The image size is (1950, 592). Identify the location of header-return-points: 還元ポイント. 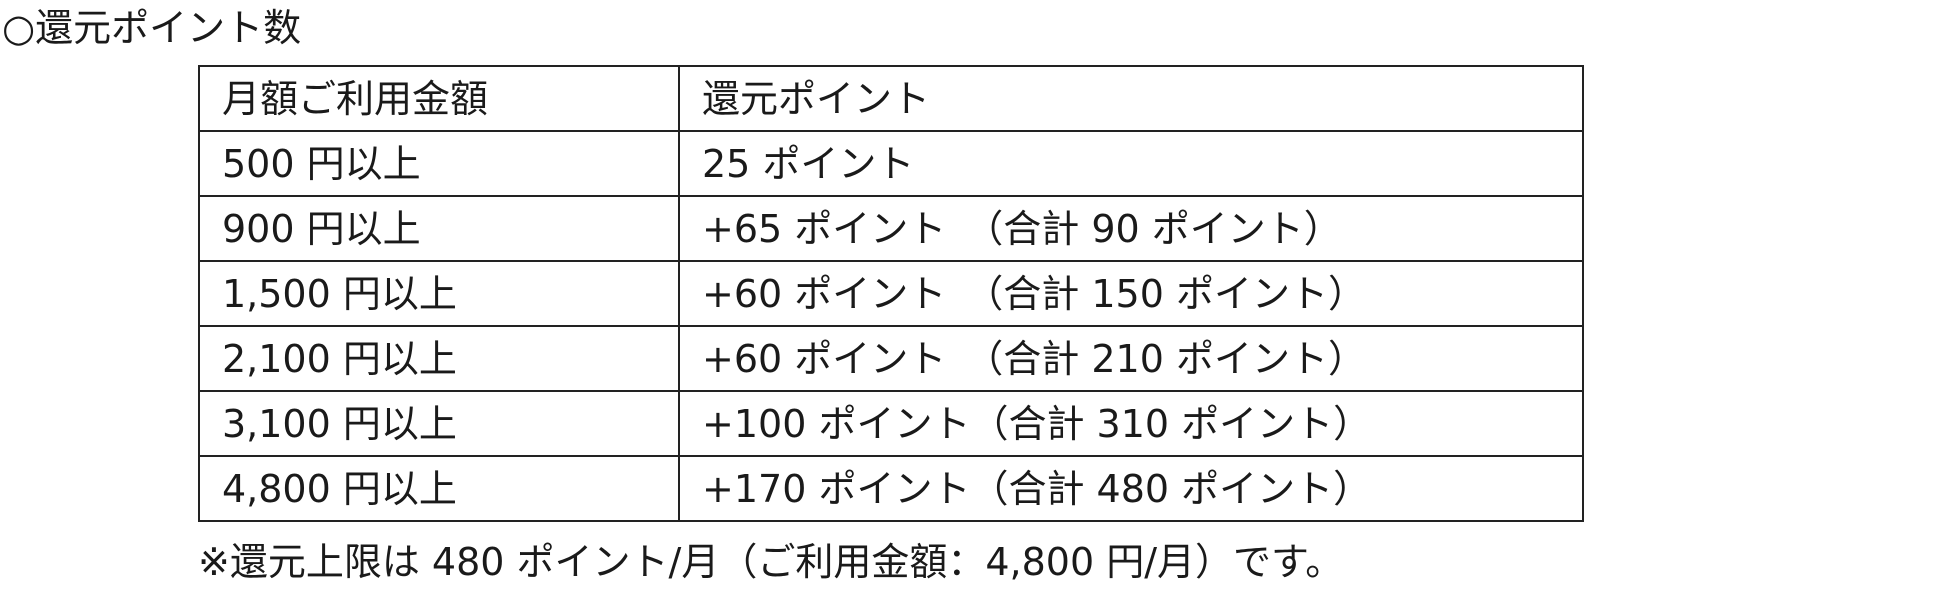
(1131, 98).